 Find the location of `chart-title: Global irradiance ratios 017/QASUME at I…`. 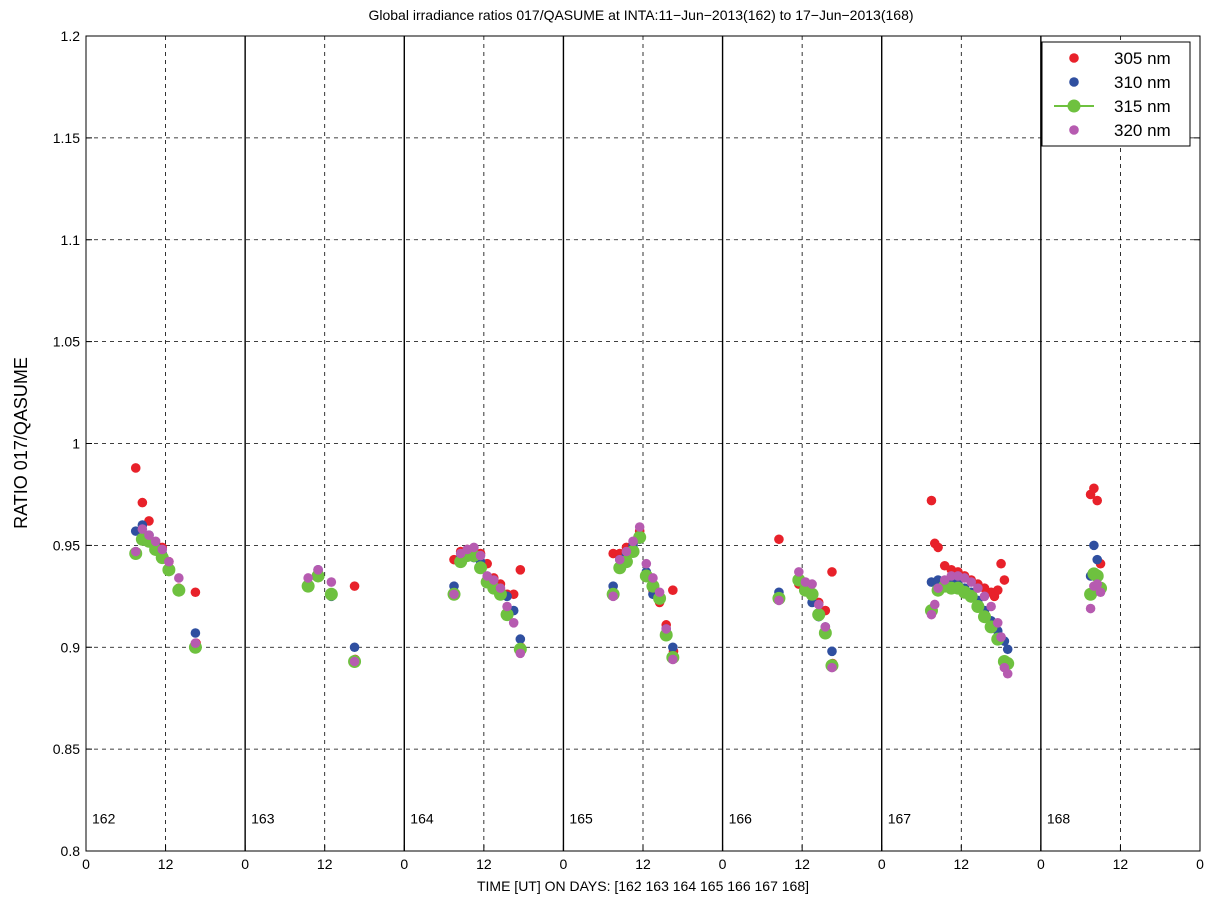

chart-title: Global irradiance ratios 017/QASUME at I… is located at coordinates (640, 15).